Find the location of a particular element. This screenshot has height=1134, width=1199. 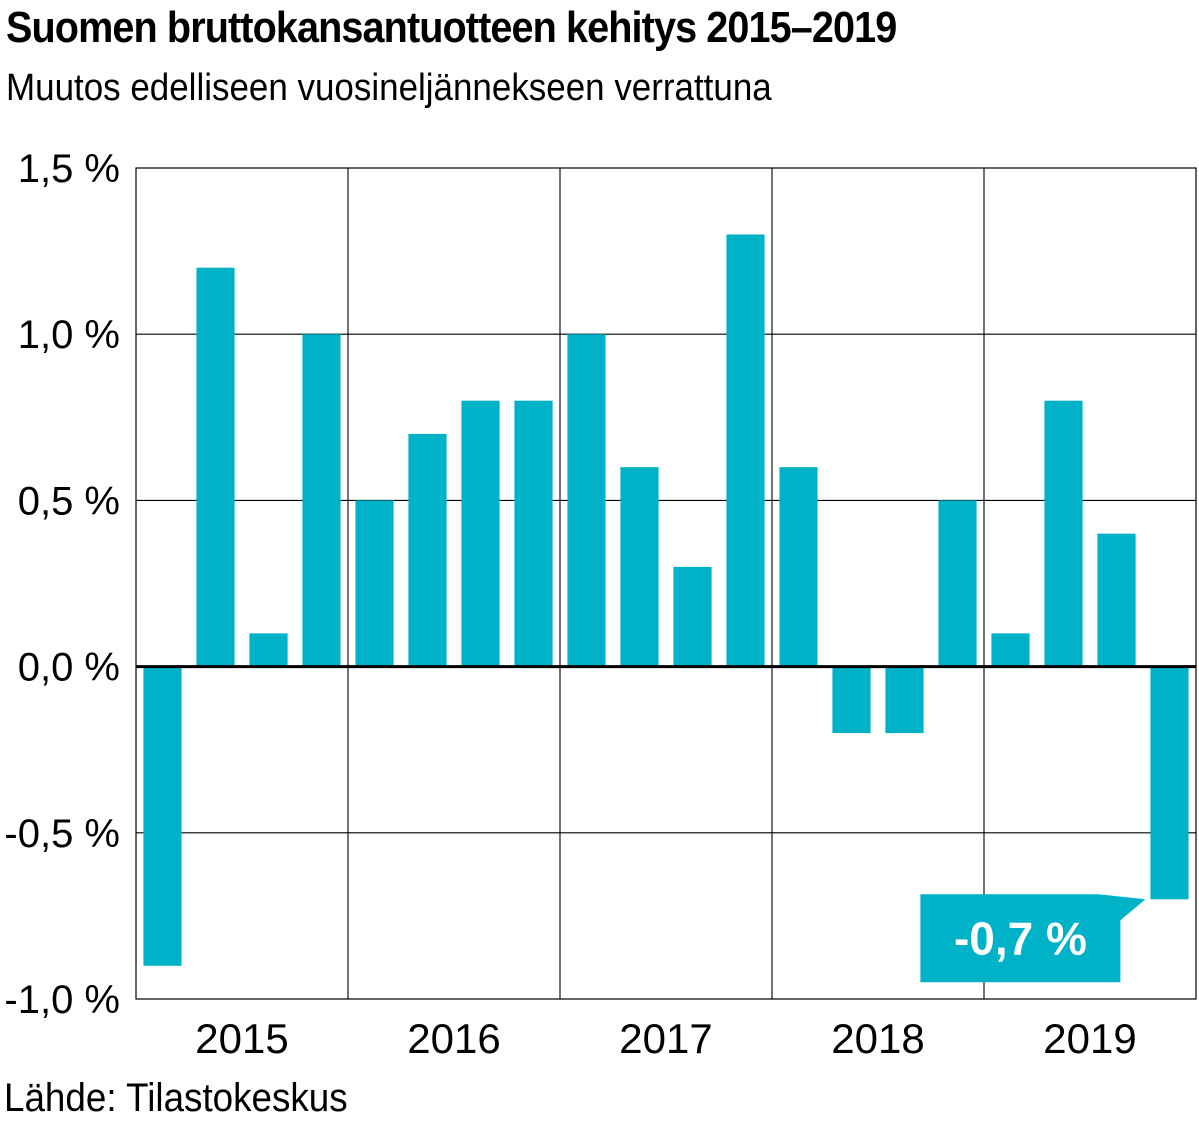

bar-2019-q2 is located at coordinates (1063, 534).